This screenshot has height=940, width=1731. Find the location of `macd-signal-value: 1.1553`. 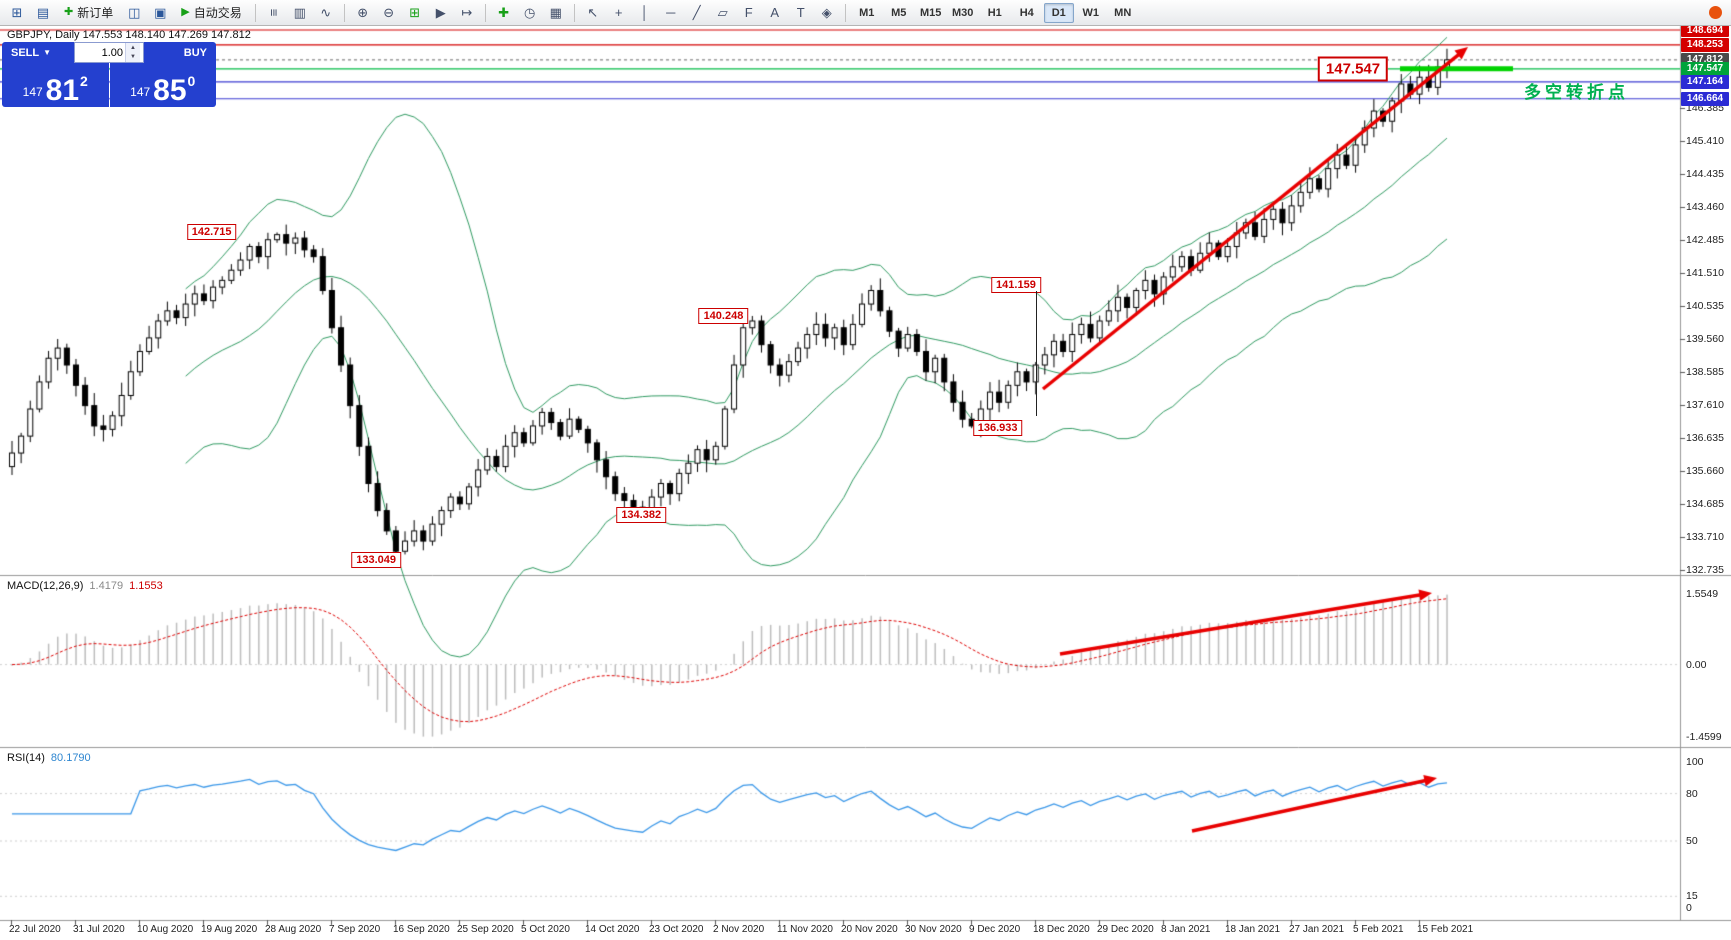

macd-signal-value: 1.1553 is located at coordinates (146, 586).